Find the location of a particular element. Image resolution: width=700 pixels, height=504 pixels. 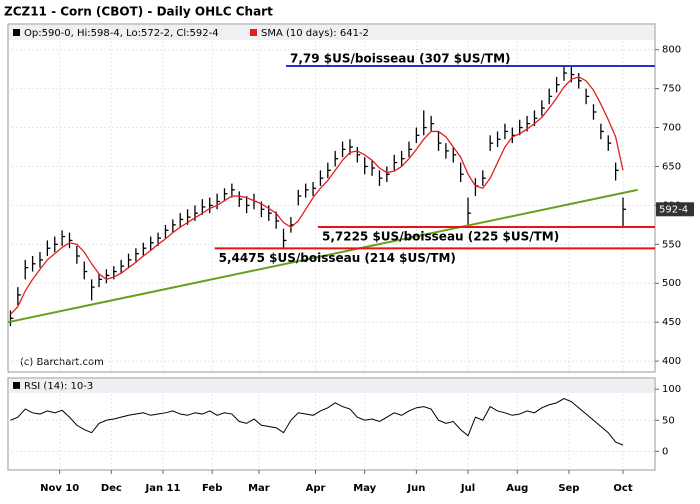

y-tick-label: 550 is located at coordinates (671, 244).